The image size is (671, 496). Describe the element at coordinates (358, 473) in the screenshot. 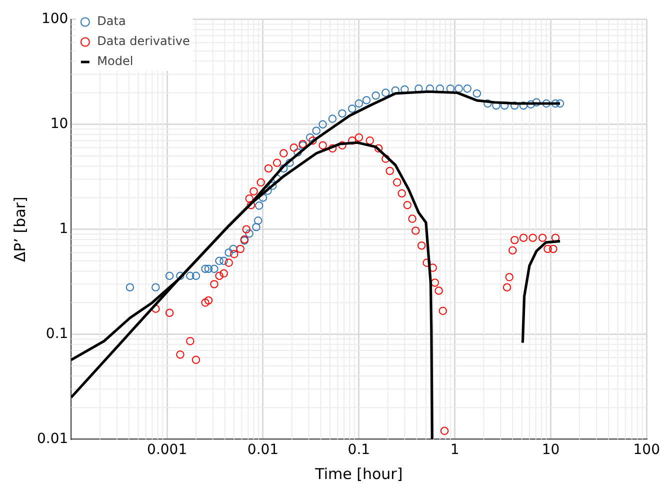

I see `x-axis-title: Time [hour]` at that location.